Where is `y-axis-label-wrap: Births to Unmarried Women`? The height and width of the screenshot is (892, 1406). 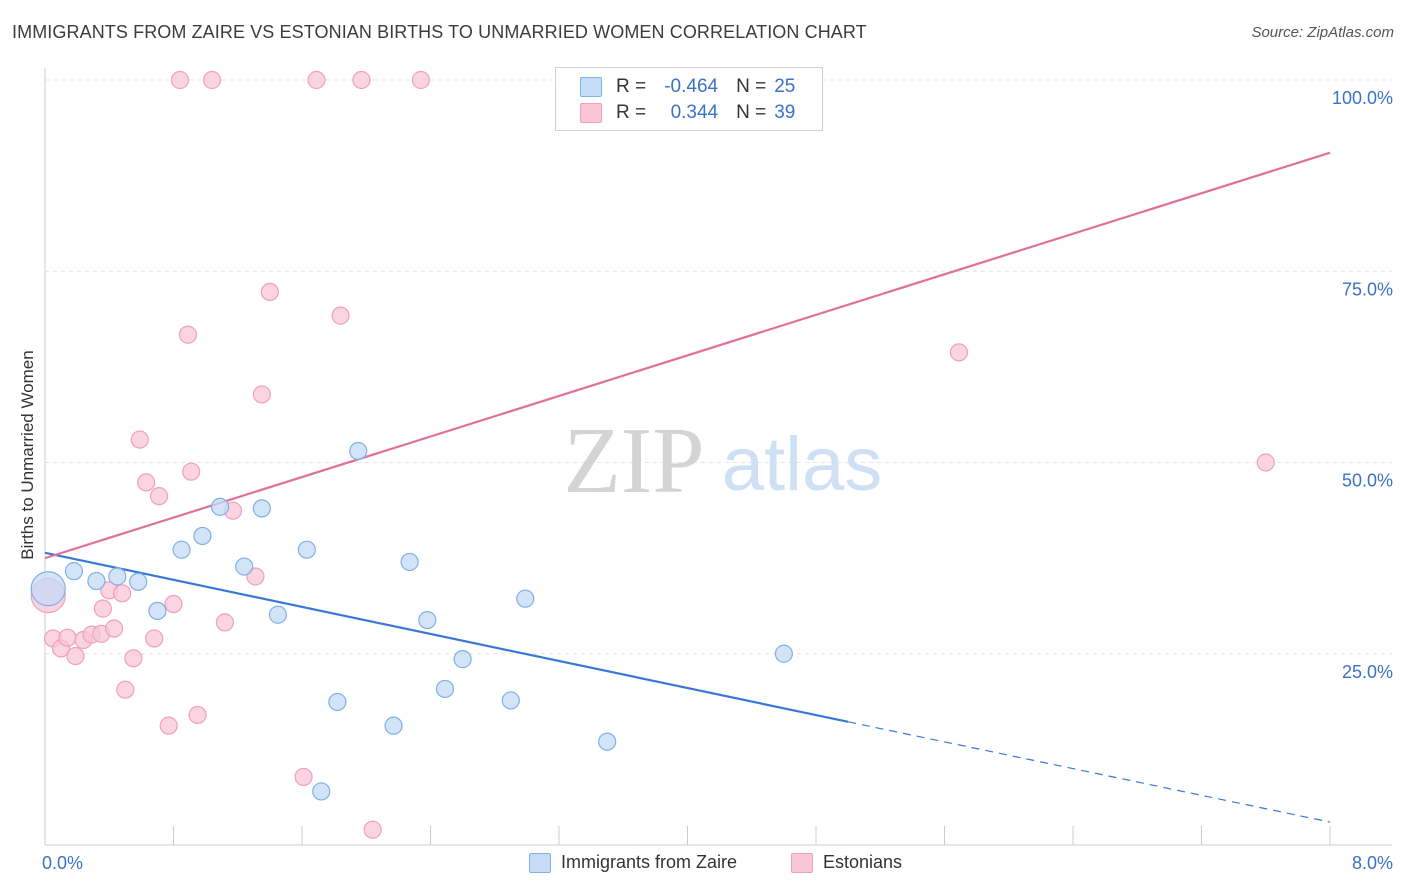 y-axis-label-wrap: Births to Unmarried Women is located at coordinates (28, 455).